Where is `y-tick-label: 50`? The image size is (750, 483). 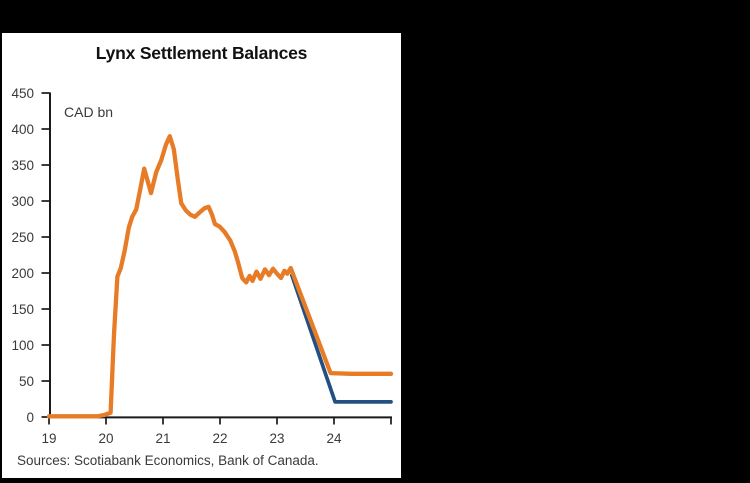 y-tick-label: 50 is located at coordinates (26, 381).